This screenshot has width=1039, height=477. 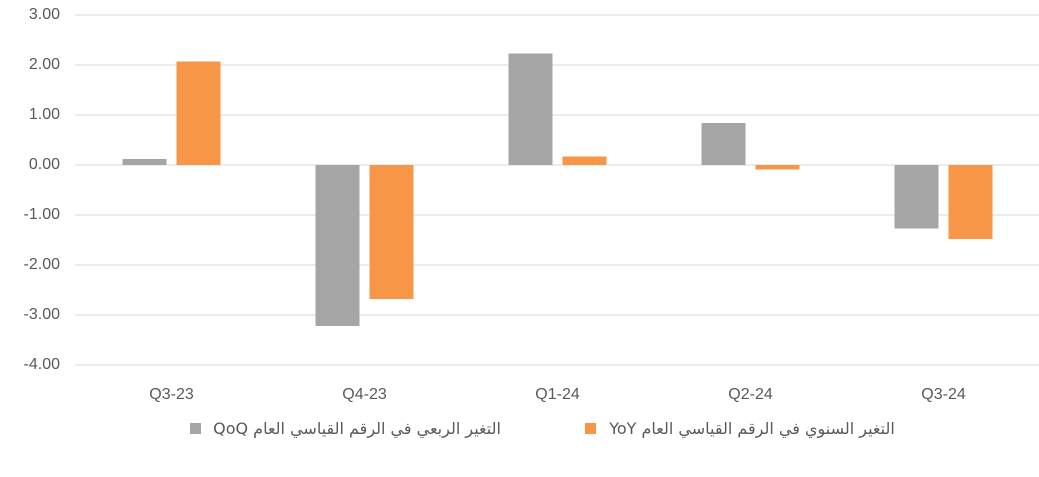 I want to click on x-tick-label: Q3-23, so click(x=171, y=394).